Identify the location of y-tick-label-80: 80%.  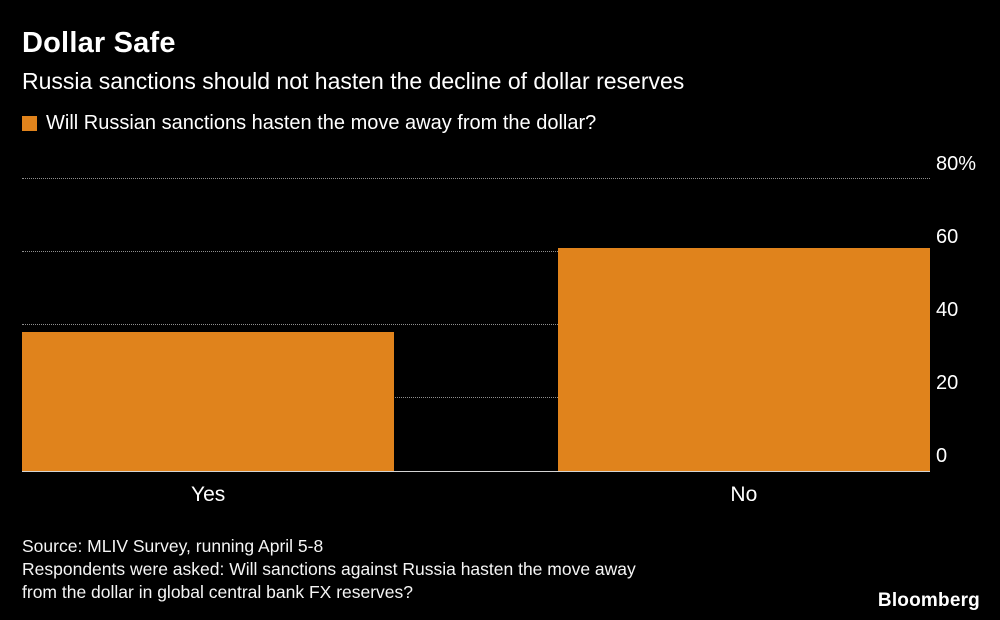
(956, 164).